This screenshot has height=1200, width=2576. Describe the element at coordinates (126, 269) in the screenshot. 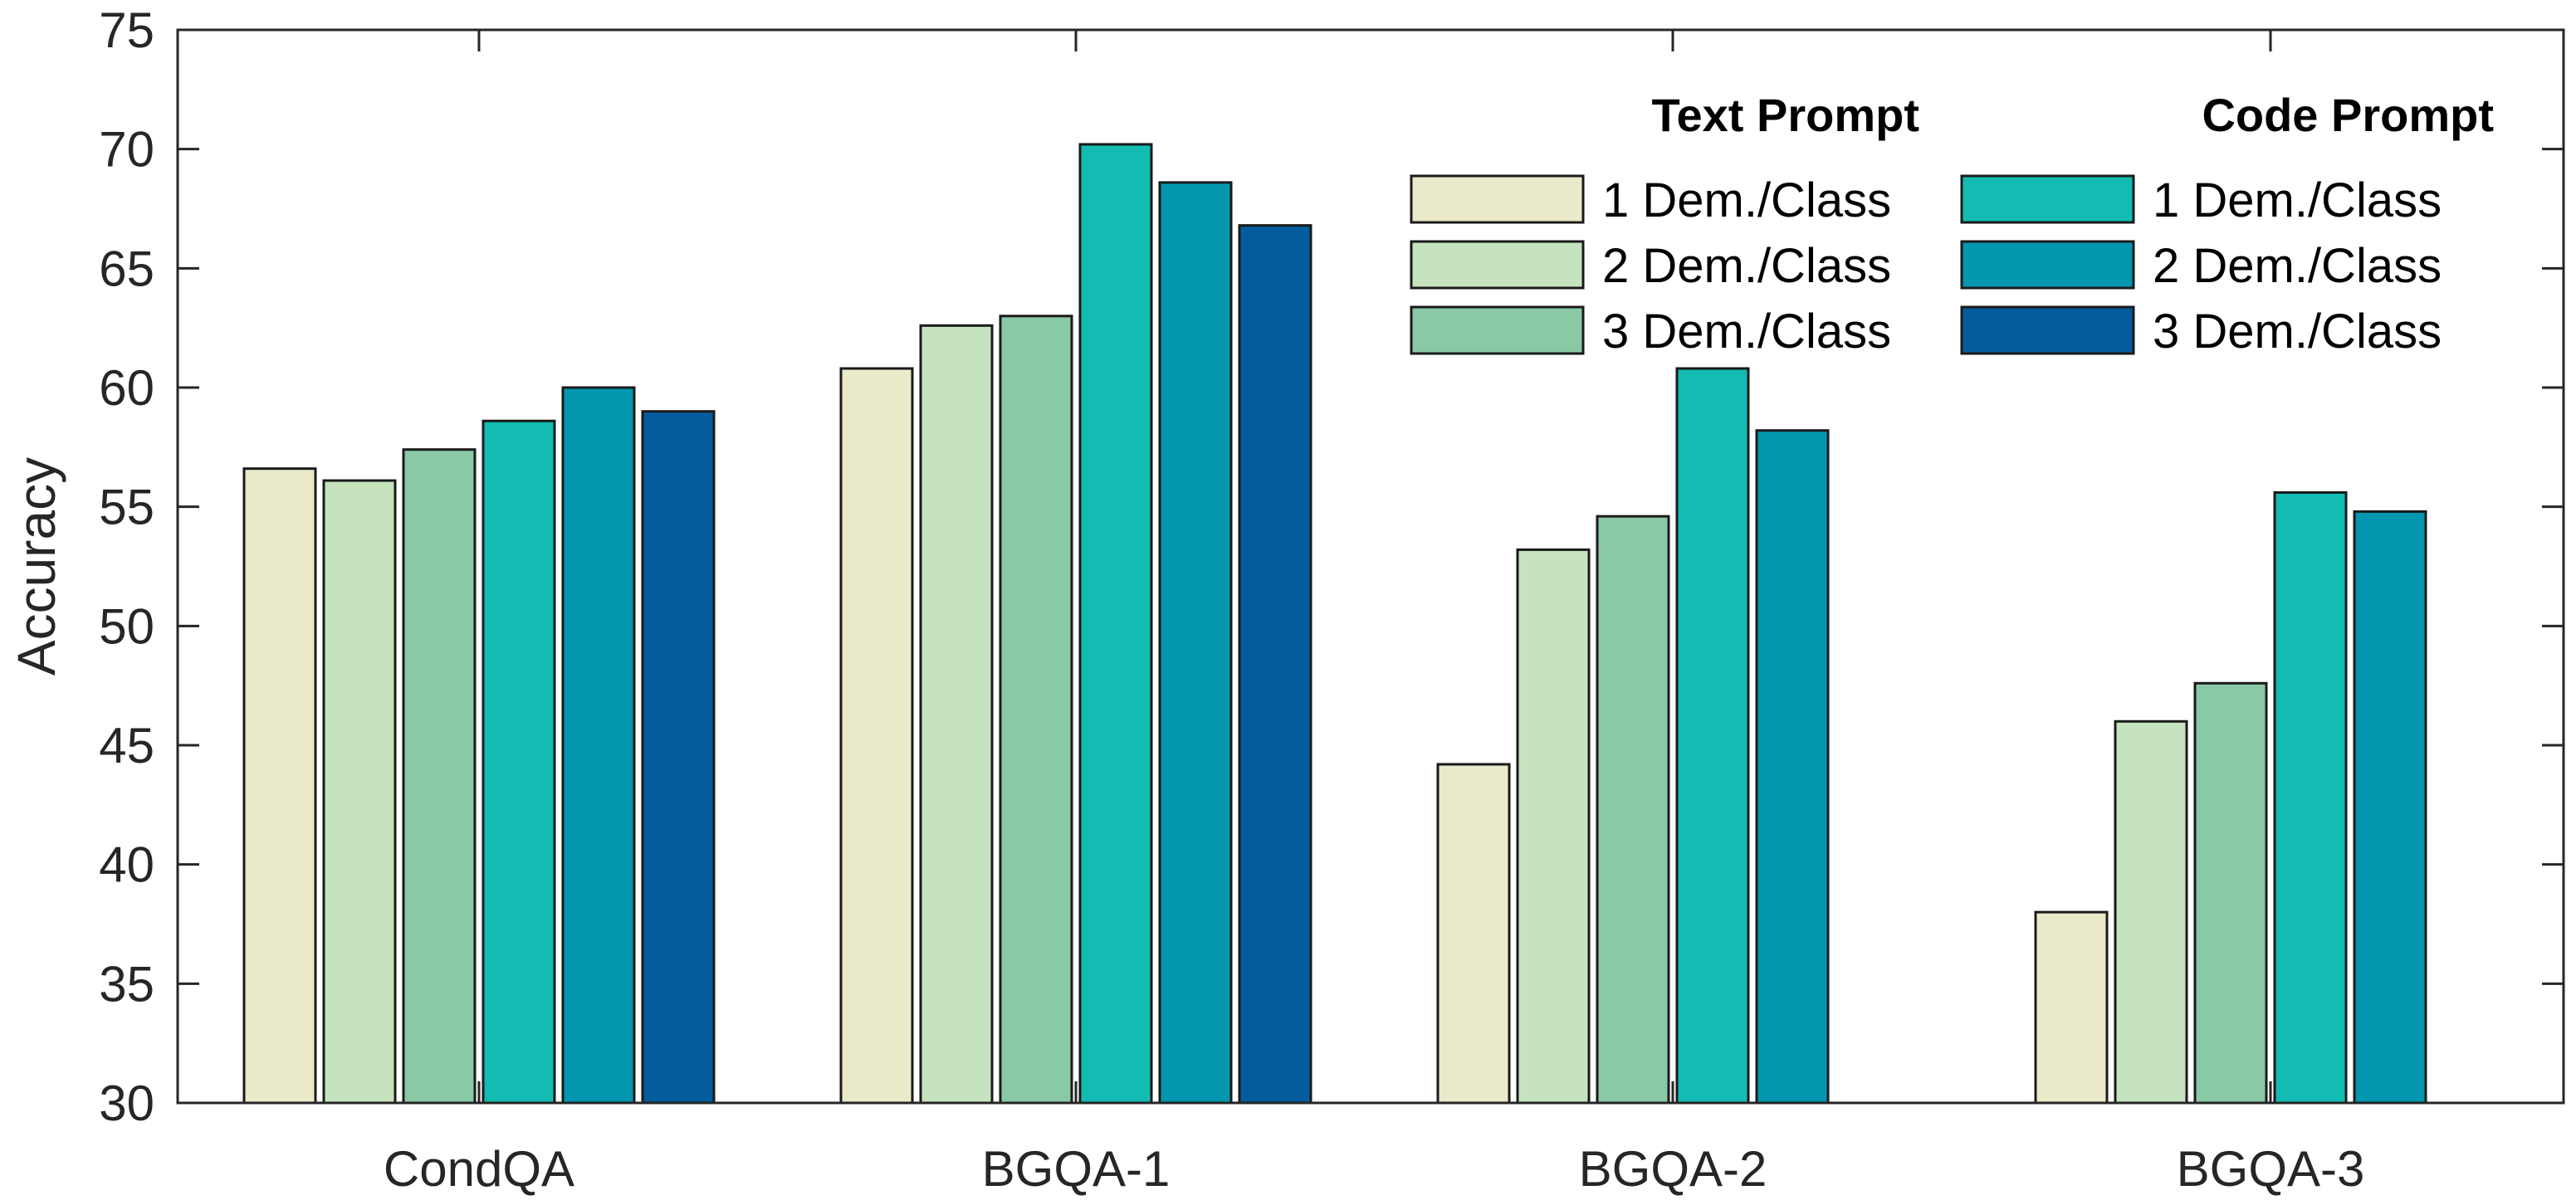

I see `y-tick-label: 65` at that location.